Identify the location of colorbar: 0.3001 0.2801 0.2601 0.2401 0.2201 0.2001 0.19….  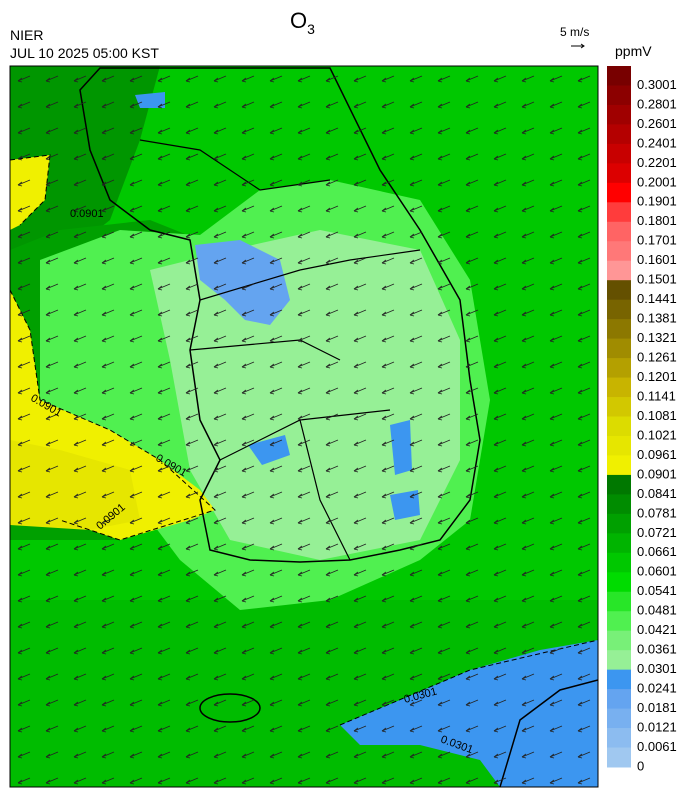
(642, 419).